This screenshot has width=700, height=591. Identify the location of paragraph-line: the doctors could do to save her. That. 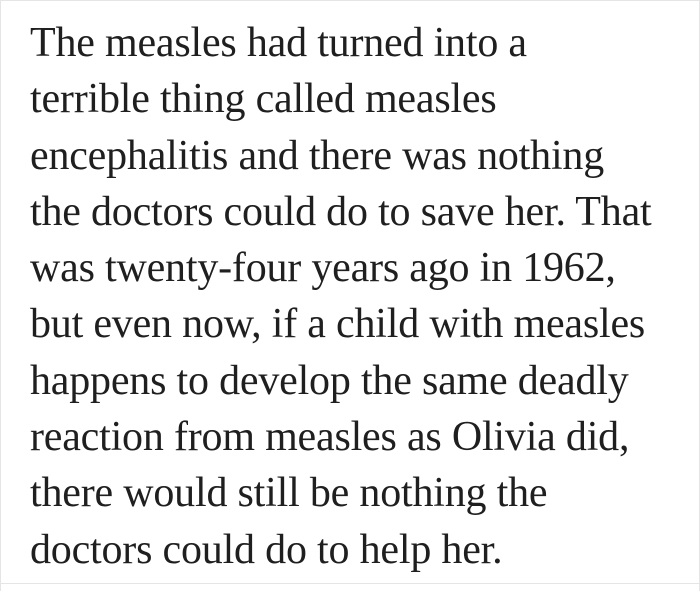
(341, 211).